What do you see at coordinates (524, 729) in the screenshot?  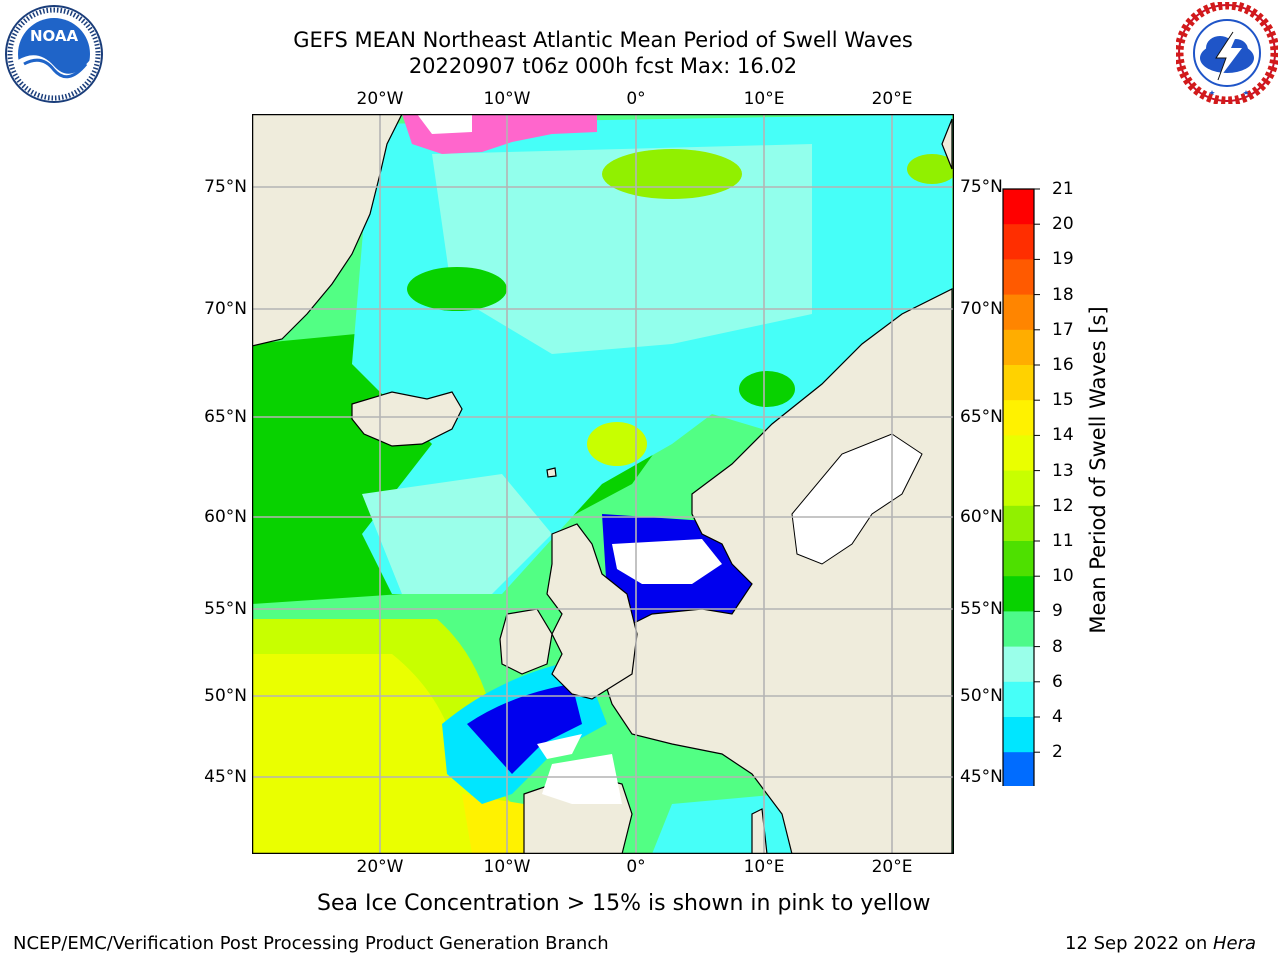 I see `field-biscay-under-2s` at bounding box center [524, 729].